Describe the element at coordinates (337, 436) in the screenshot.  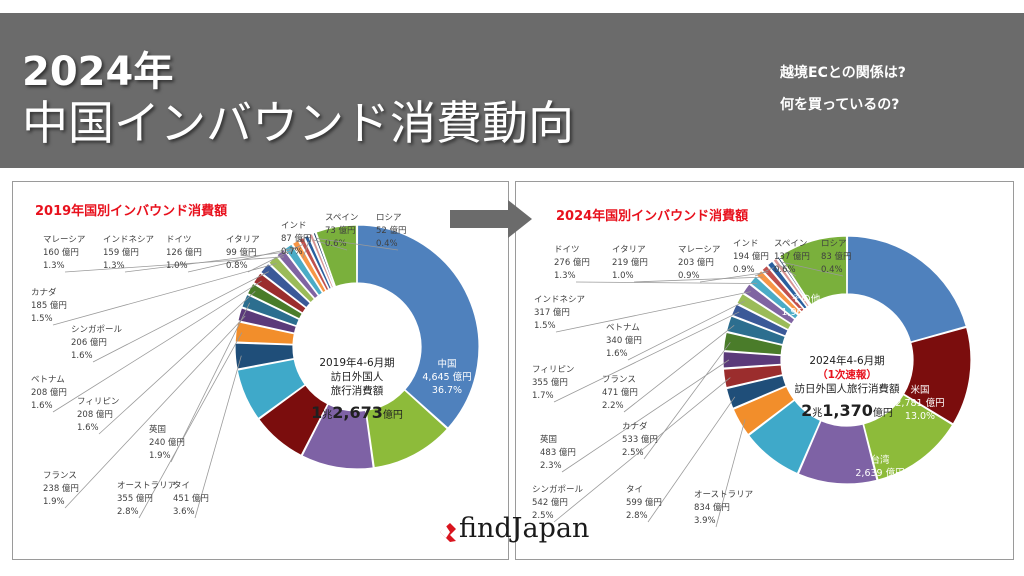
I see `slice-e99f93e59bbd` at that location.